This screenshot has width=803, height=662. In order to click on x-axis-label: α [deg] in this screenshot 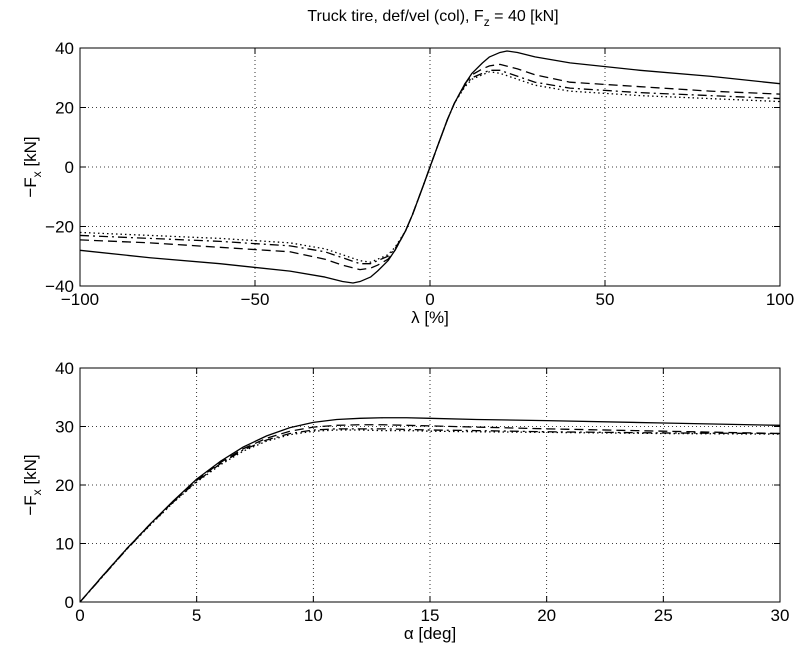, I will do `click(430, 633)`.